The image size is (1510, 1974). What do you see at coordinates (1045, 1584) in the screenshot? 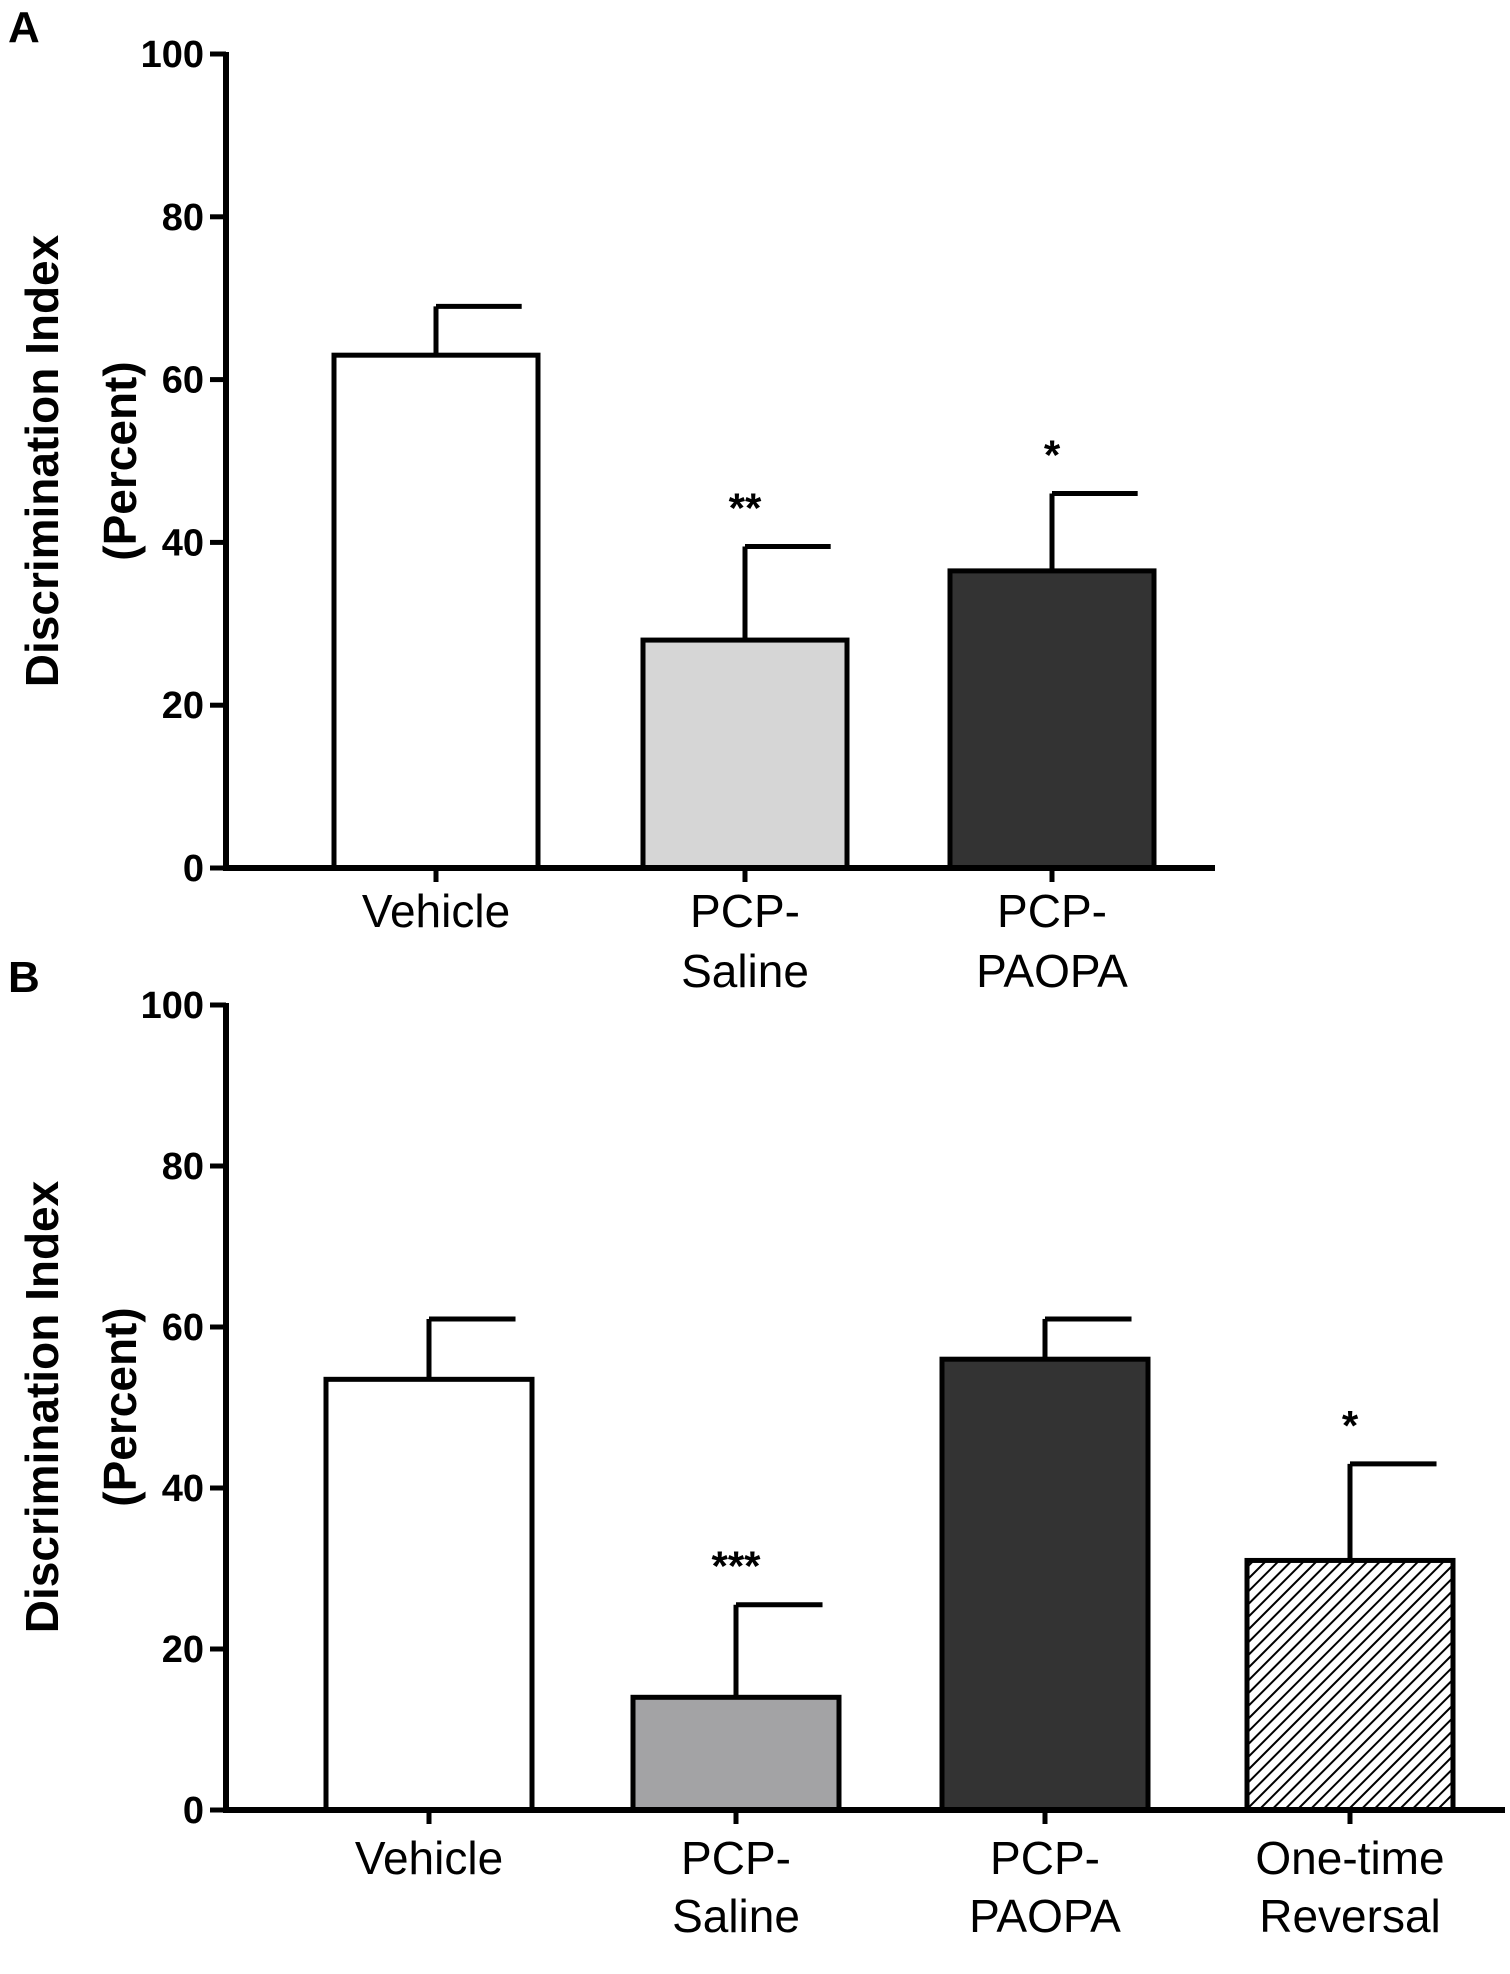
I see `panel-b-bar-pcp-paopa` at bounding box center [1045, 1584].